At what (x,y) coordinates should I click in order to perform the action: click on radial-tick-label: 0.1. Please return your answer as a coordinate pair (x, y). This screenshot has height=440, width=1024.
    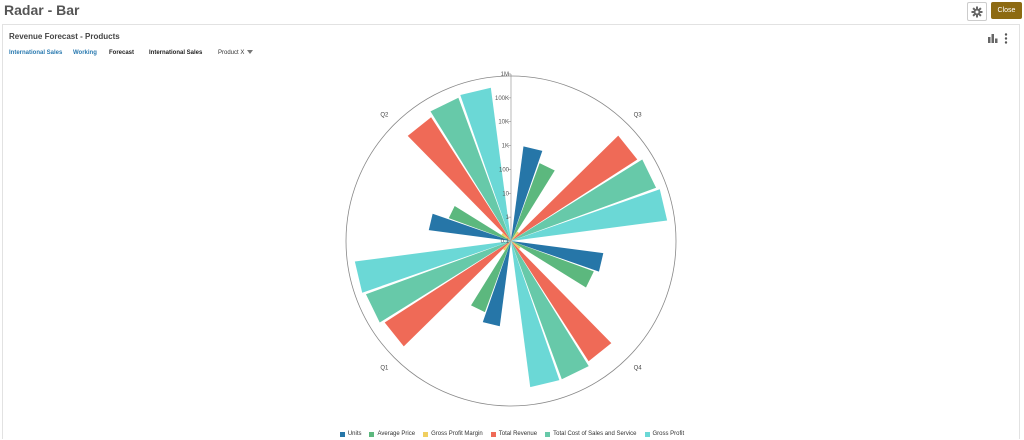
    Looking at the image, I should click on (505, 242).